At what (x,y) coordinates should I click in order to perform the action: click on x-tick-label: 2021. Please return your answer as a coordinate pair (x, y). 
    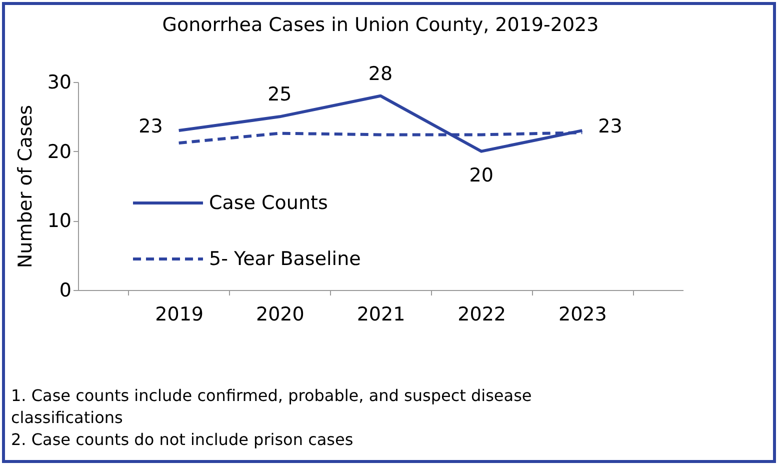
    Looking at the image, I should click on (381, 315).